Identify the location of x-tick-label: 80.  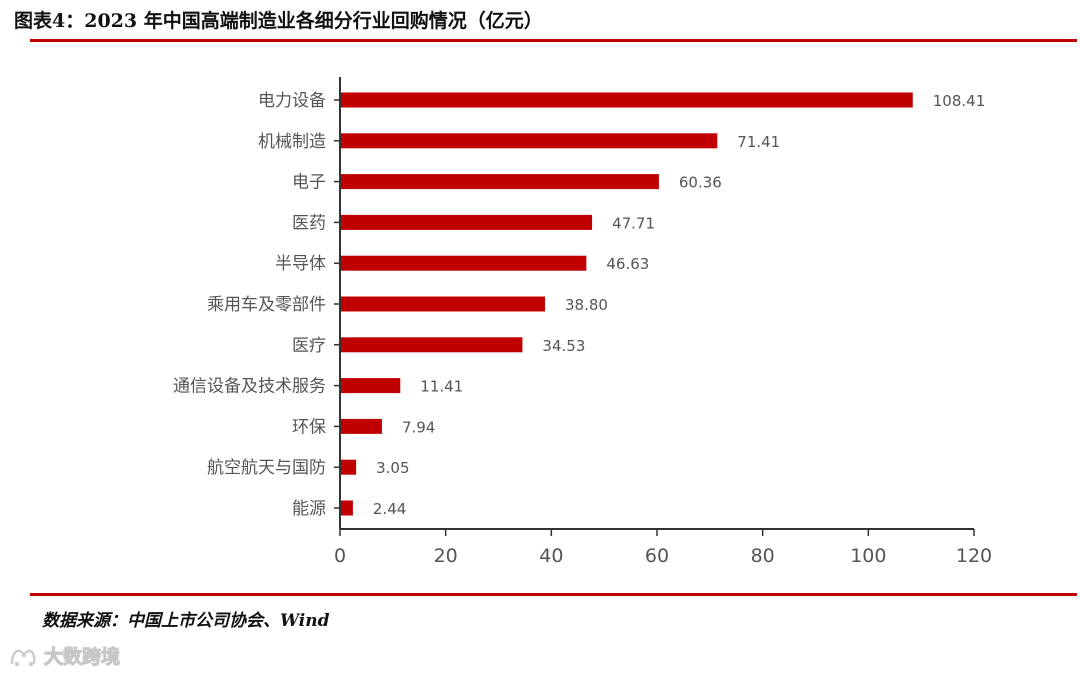
(763, 556).